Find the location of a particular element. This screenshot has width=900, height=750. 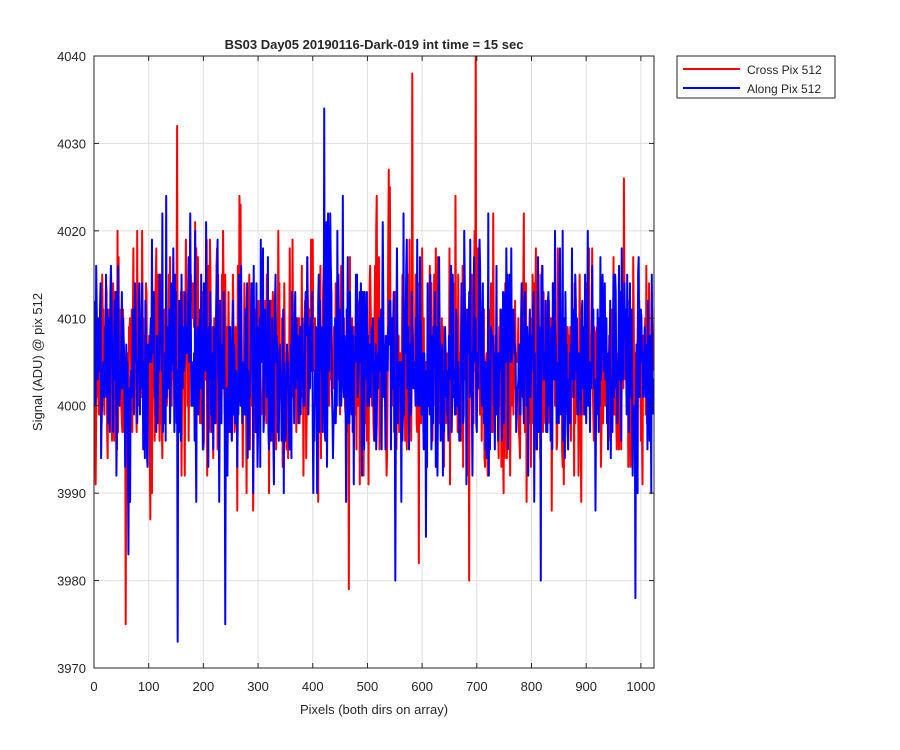

x-tick-label: 0 is located at coordinates (93, 686).